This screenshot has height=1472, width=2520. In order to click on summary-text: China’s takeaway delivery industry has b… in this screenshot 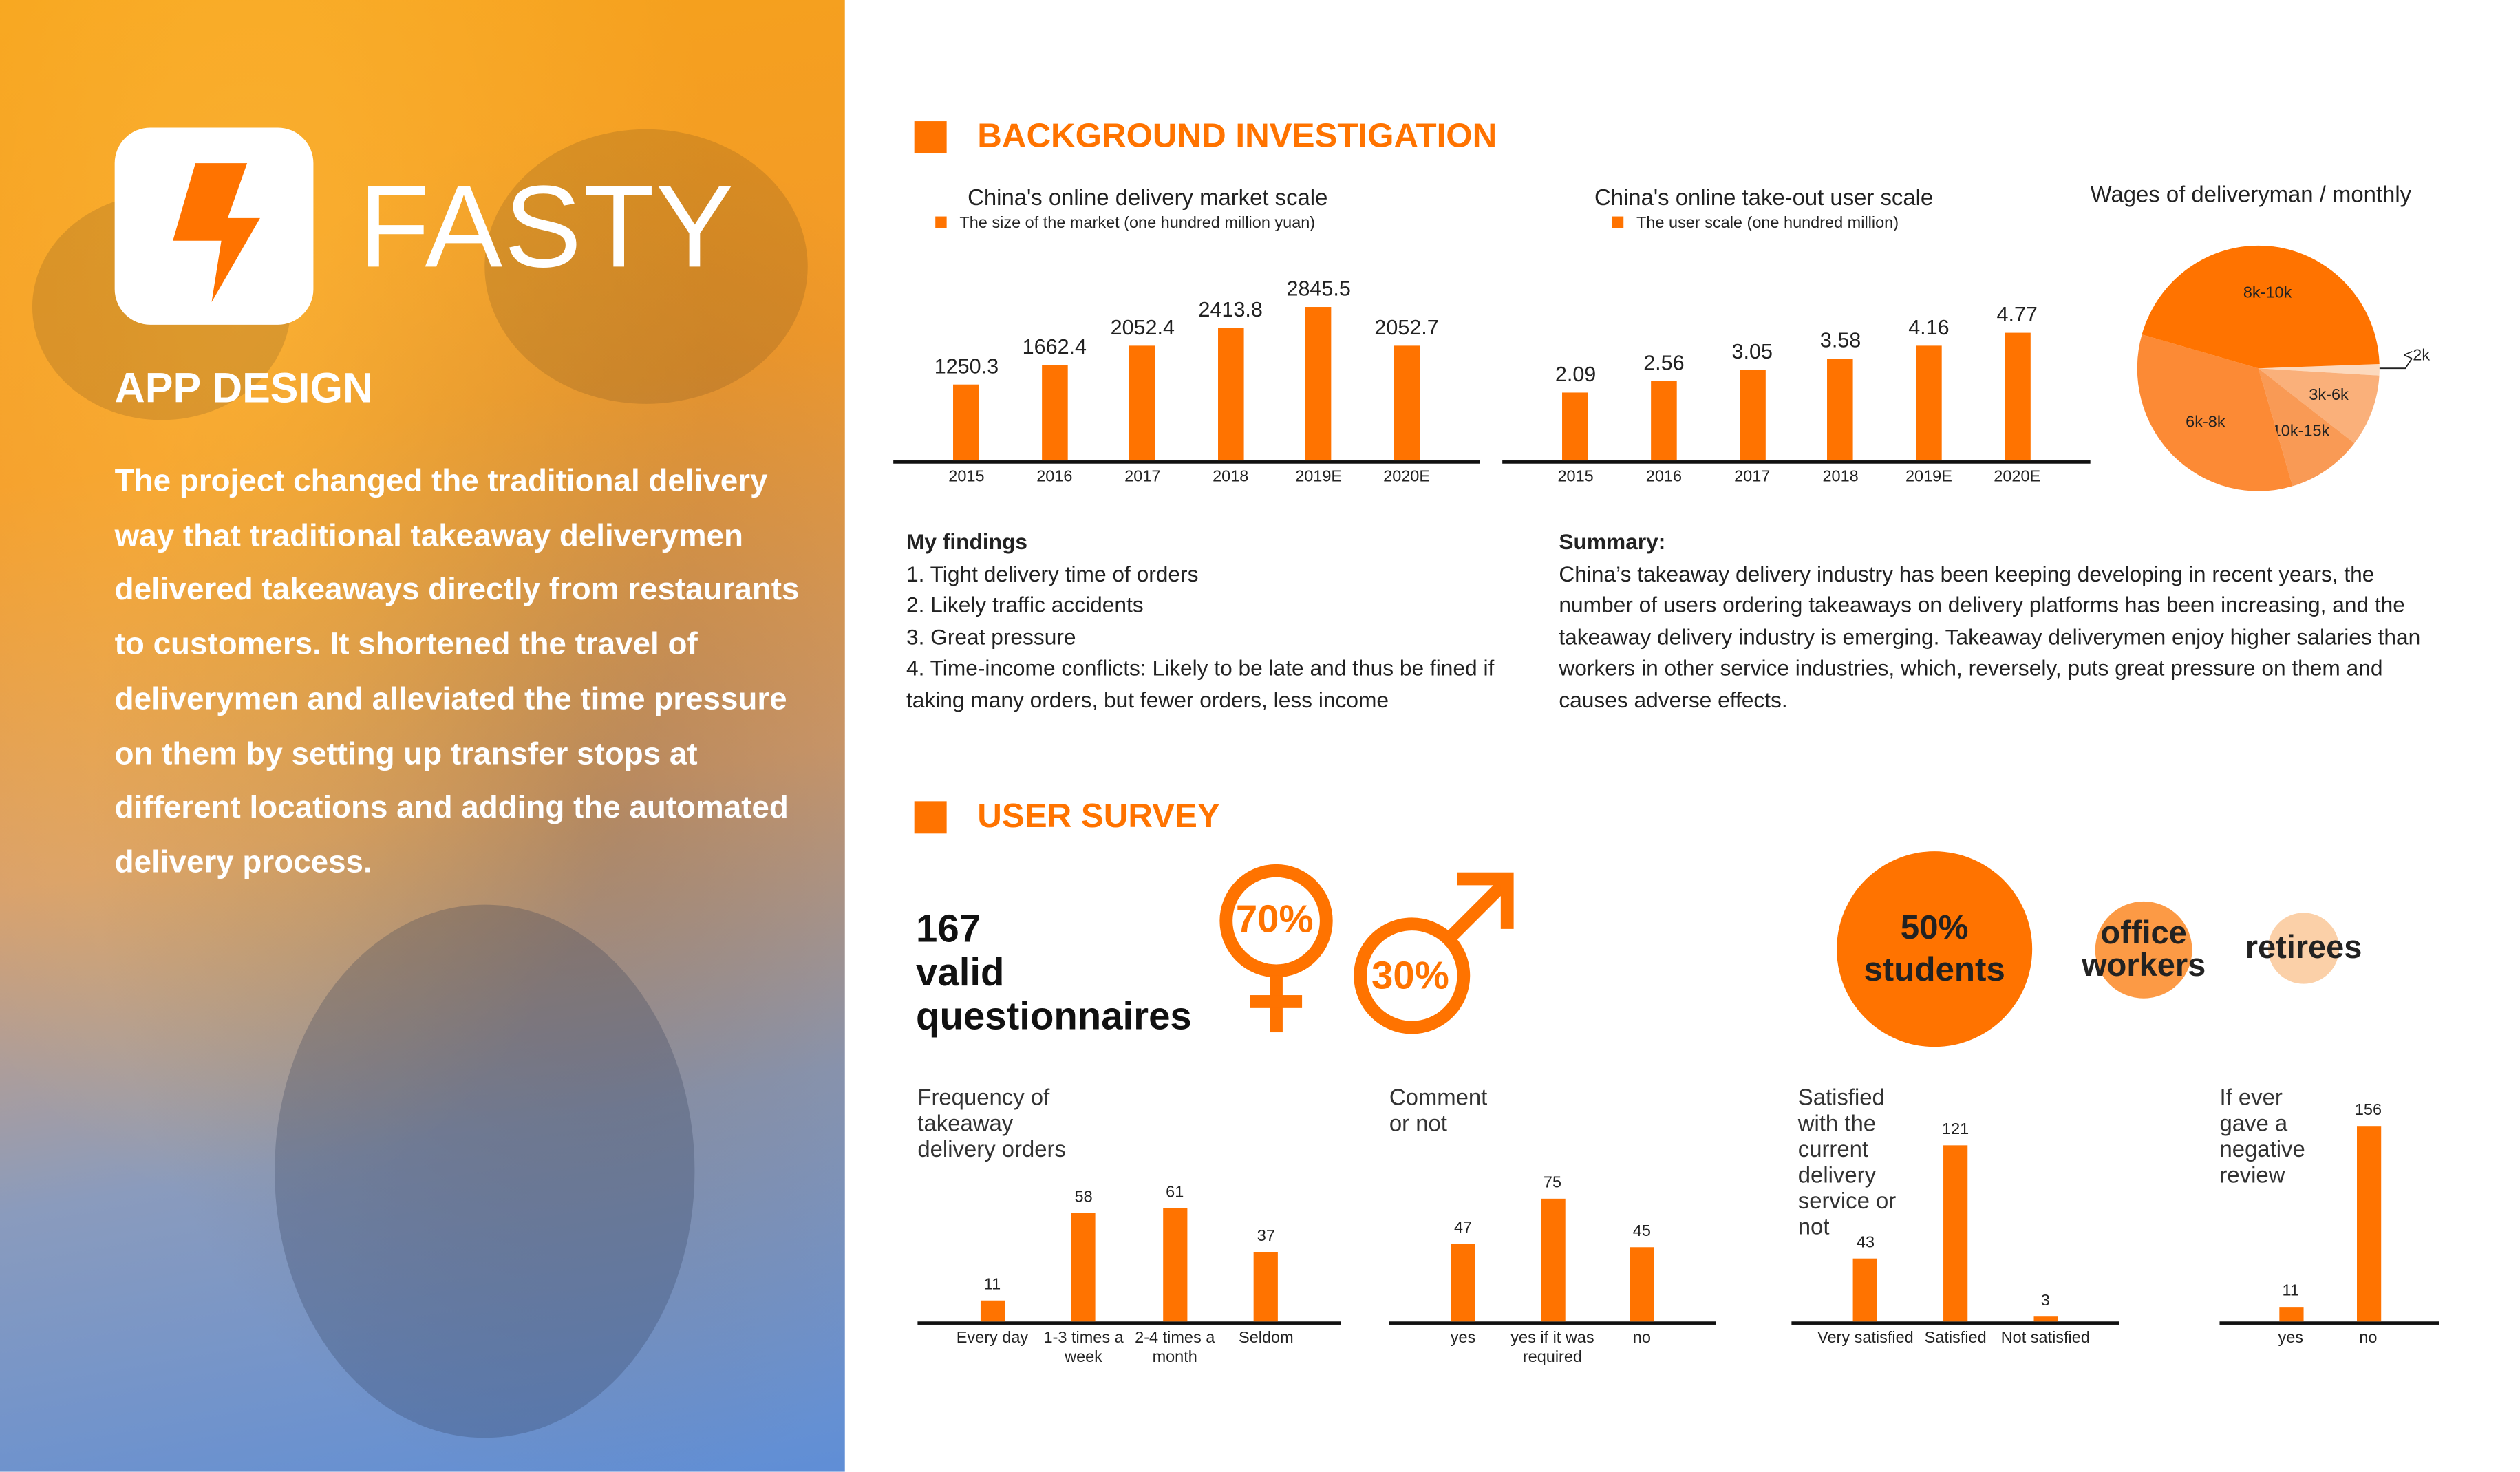, I will do `click(1990, 637)`.